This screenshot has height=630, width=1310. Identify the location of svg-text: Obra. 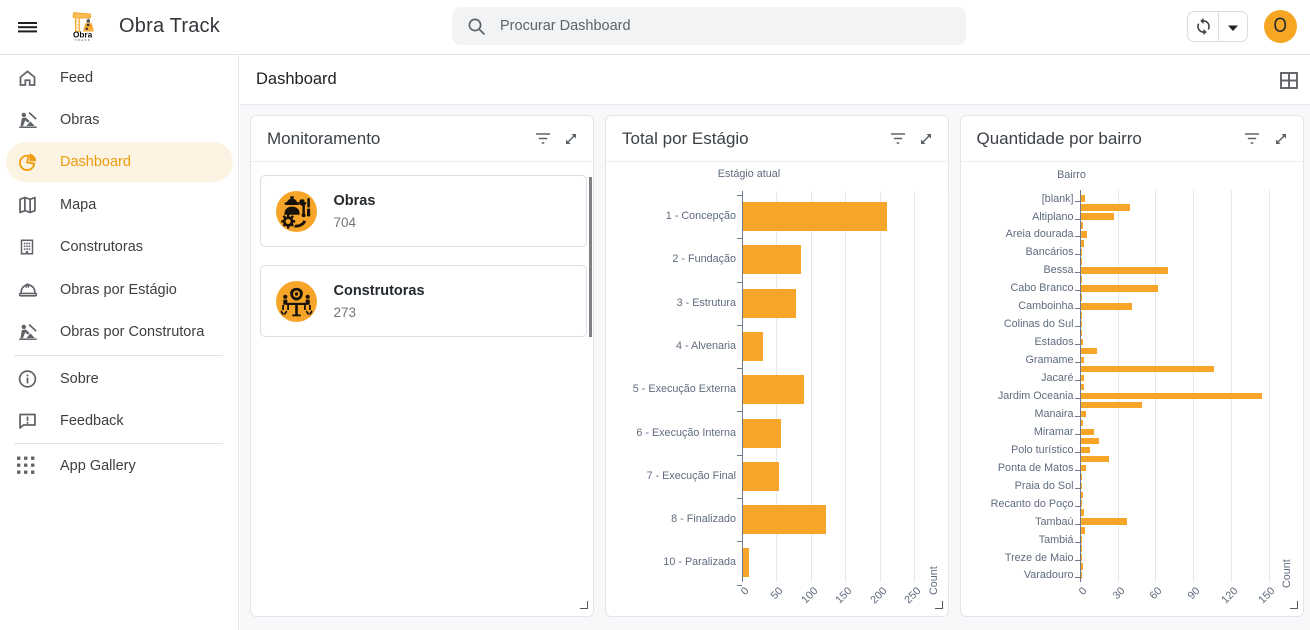
(83, 35).